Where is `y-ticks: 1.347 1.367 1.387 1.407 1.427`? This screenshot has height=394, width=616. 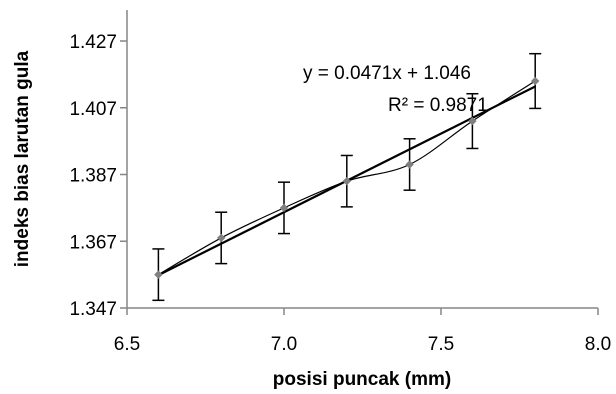 y-ticks: 1.347 1.367 1.387 1.407 1.427 is located at coordinates (98, 176).